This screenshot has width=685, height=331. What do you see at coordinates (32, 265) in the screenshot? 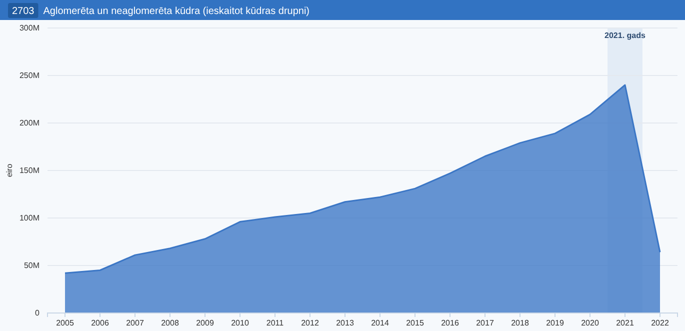
I see `y-tick-label: 50M` at bounding box center [32, 265].